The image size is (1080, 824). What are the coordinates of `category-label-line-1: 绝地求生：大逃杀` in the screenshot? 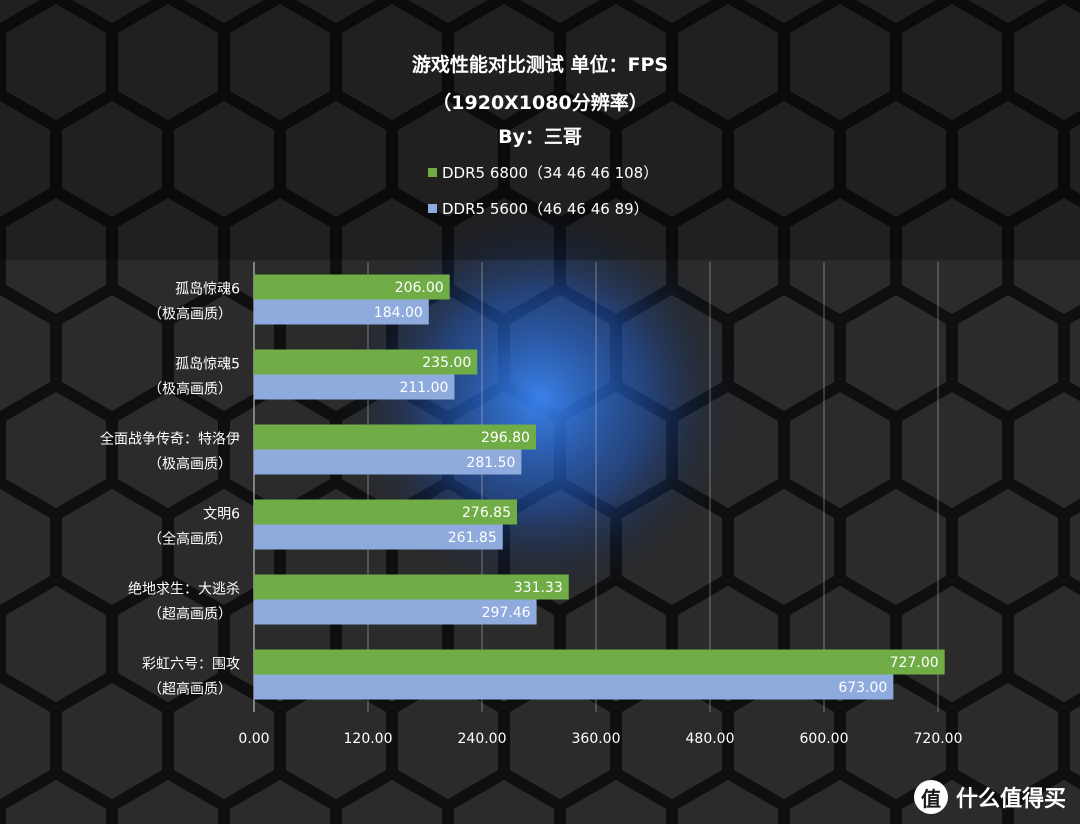 It's located at (184, 590).